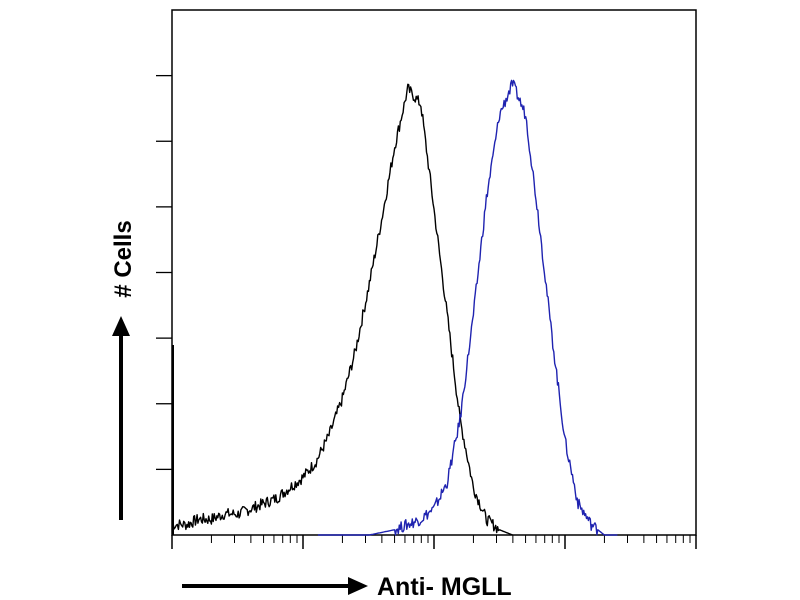 This screenshot has width=800, height=600. Describe the element at coordinates (358, 586) in the screenshot. I see `x-axis-arrow-head` at that location.